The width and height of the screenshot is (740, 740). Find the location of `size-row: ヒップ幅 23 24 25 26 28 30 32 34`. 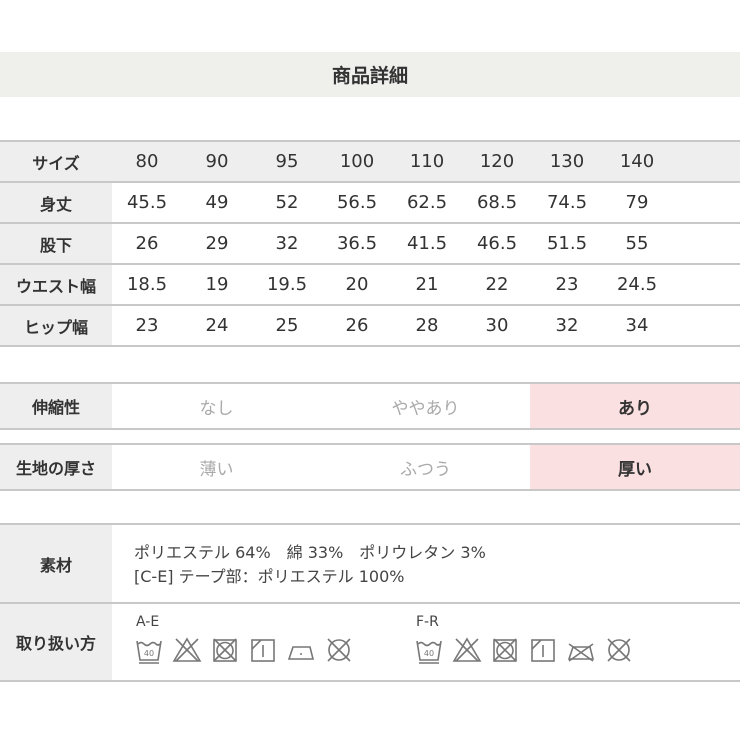

size-row: ヒップ幅 23 24 25 26 28 30 32 34 is located at coordinates (370, 325).